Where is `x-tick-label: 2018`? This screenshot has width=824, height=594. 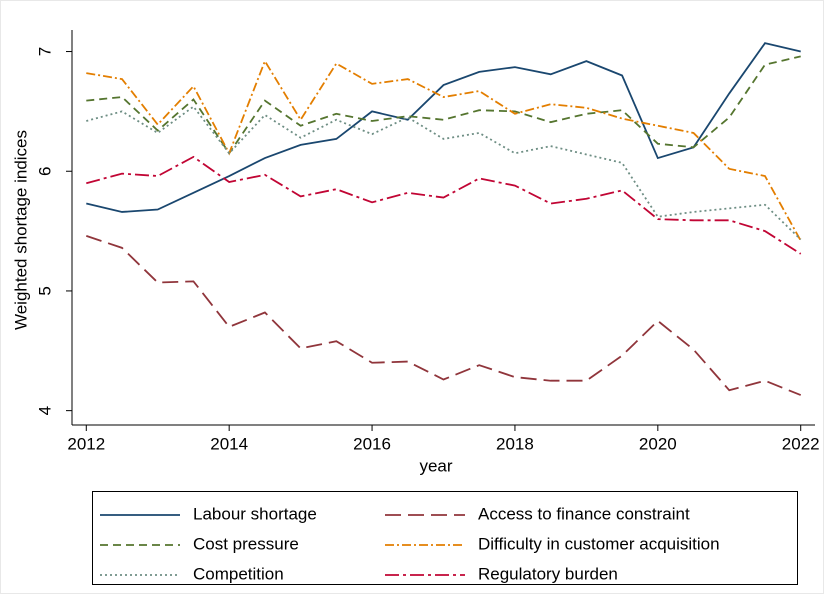 x-tick-label: 2018 is located at coordinates (515, 443).